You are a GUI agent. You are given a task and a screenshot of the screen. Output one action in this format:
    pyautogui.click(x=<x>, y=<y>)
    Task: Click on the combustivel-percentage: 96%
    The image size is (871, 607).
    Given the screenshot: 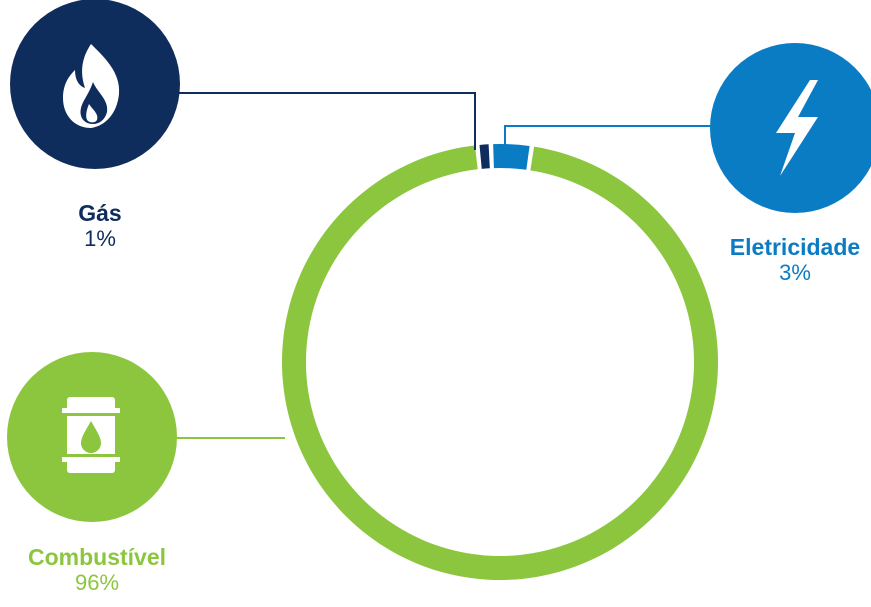 What is the action you would take?
    pyautogui.click(x=97, y=583)
    